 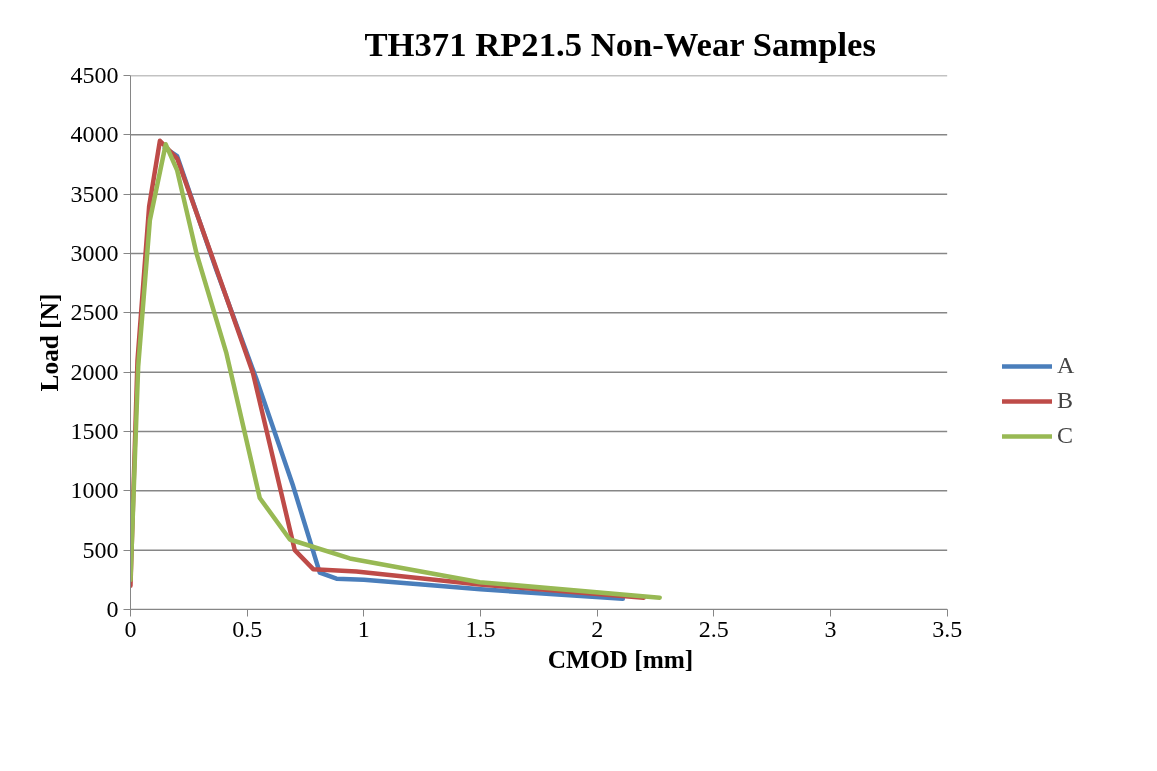 What do you see at coordinates (713, 628) in the screenshot?
I see `x-tick-label: 2.5` at bounding box center [713, 628].